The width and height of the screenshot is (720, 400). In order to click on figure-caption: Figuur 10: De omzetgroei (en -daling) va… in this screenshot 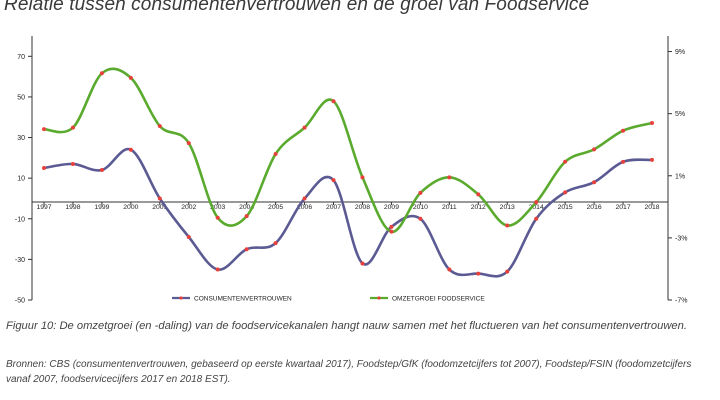, I will do `click(346, 326)`.